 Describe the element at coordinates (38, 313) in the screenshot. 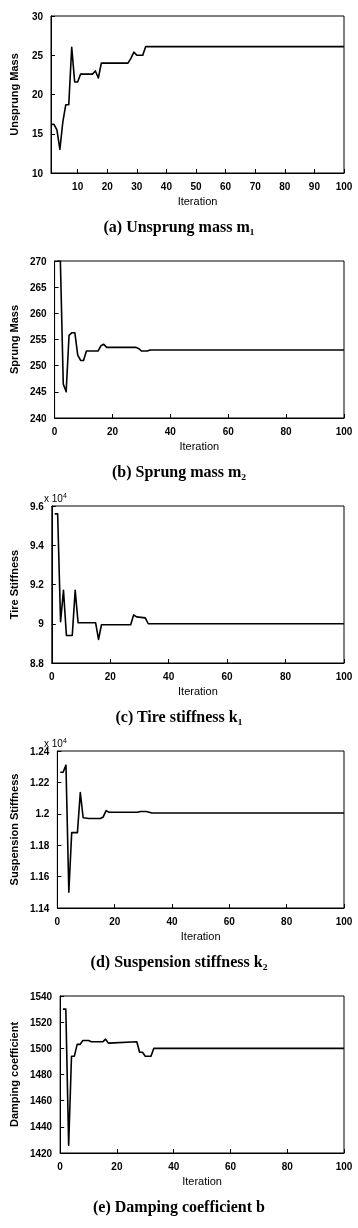

I see `y-tick-label: 260` at that location.